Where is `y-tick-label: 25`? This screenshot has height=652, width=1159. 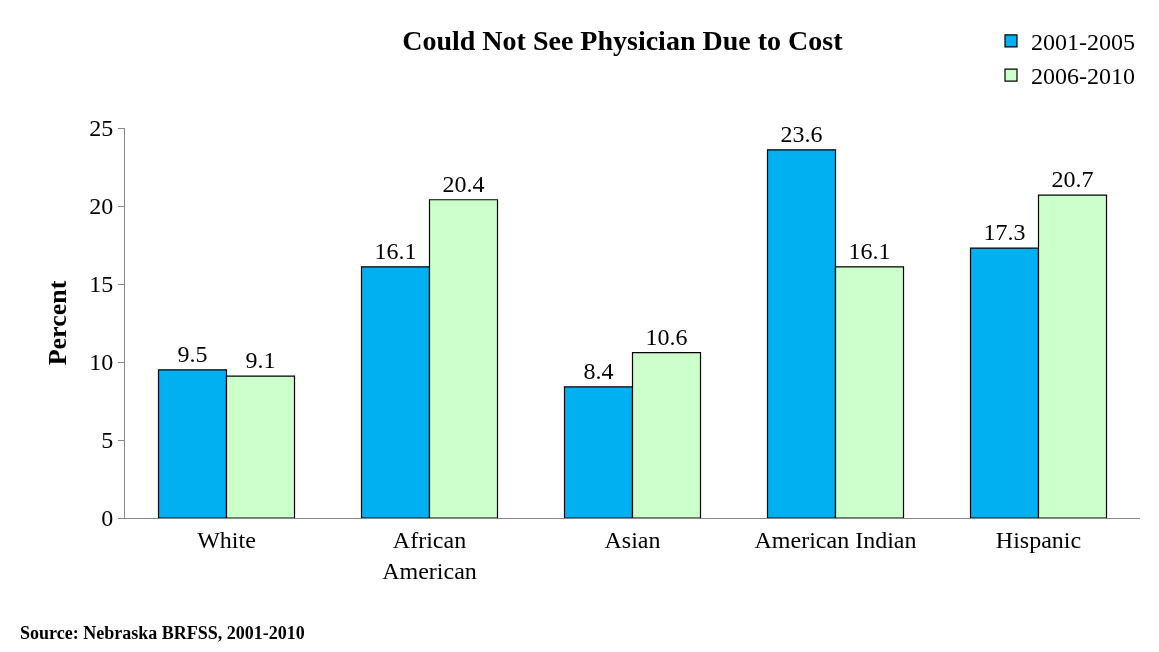 y-tick-label: 25 is located at coordinates (101, 128).